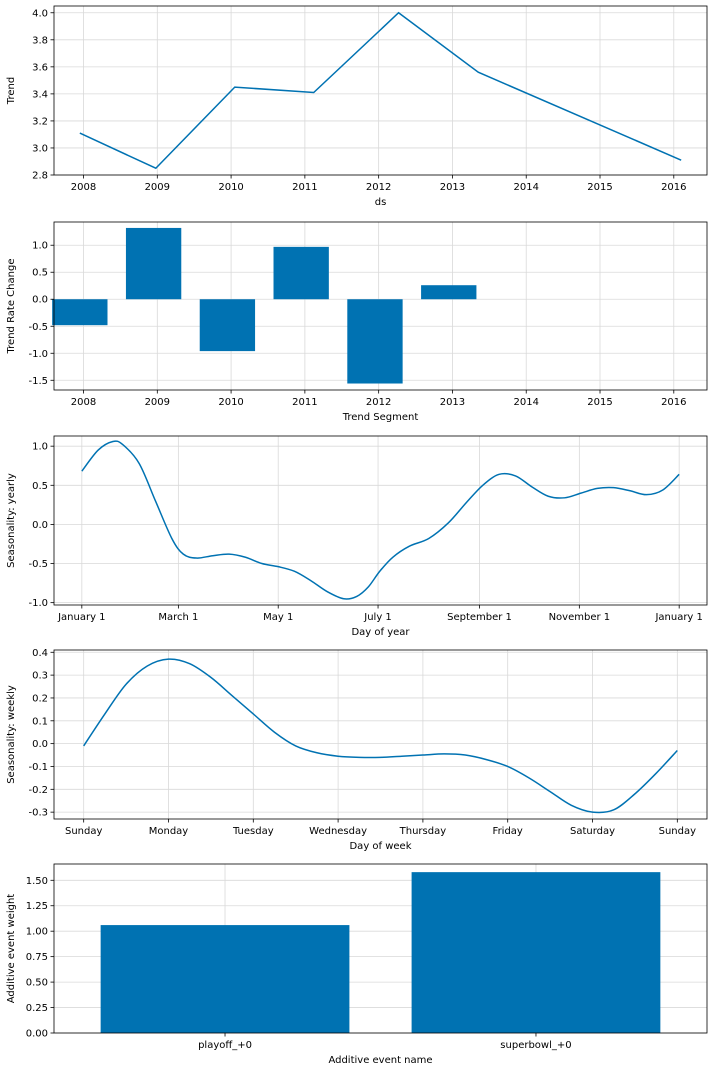 This screenshot has height=1072, width=712. Describe the element at coordinates (40, 94) in the screenshot. I see `y-tick-label: 3.4` at that location.